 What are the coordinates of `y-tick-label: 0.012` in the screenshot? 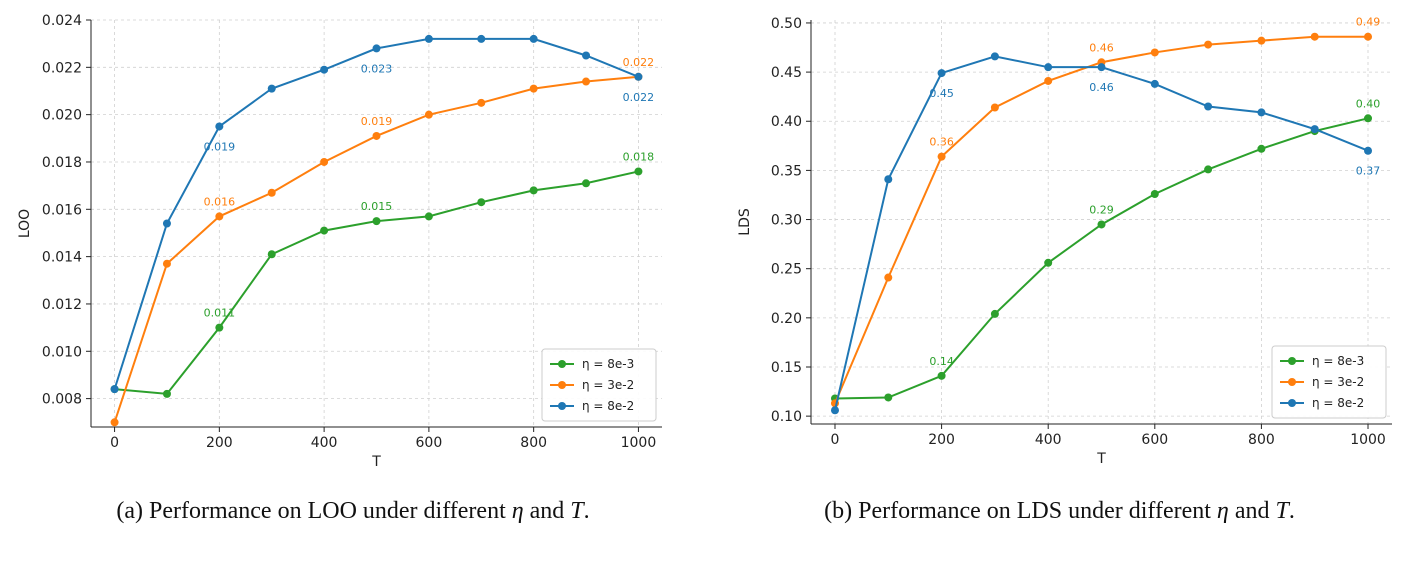 It's located at (62, 305).